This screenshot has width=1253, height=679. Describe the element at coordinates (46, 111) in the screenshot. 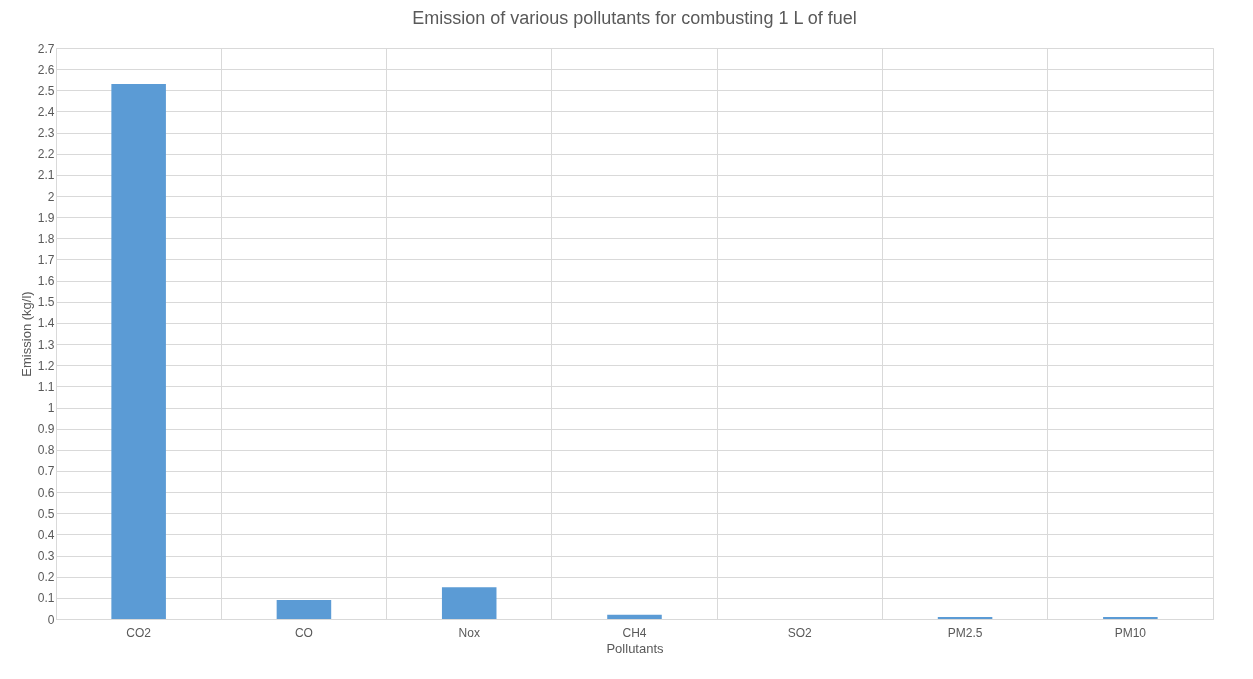

I see `y-tick-label: 2.4` at that location.